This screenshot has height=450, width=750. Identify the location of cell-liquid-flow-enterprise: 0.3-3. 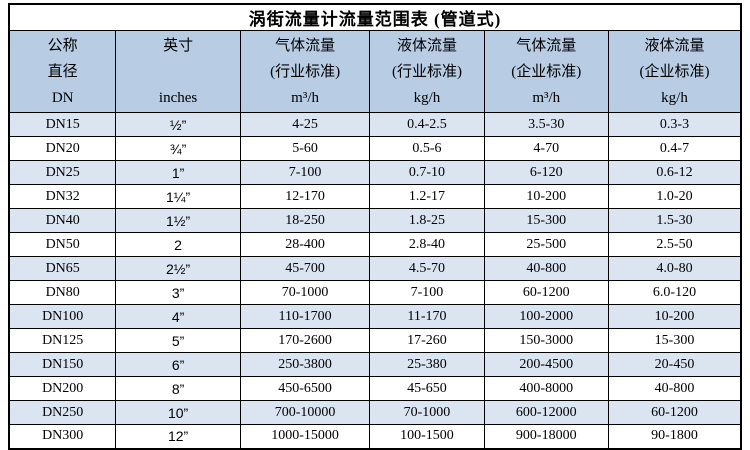
(674, 124).